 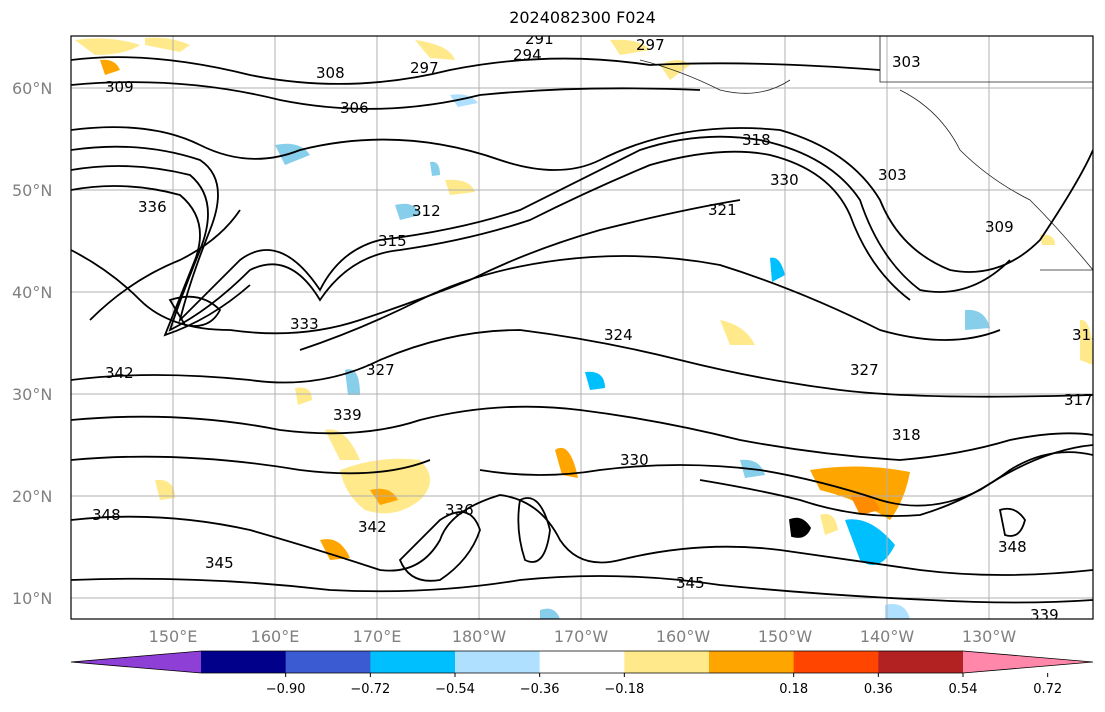 I want to click on contour-label: 324, so click(x=618, y=335).